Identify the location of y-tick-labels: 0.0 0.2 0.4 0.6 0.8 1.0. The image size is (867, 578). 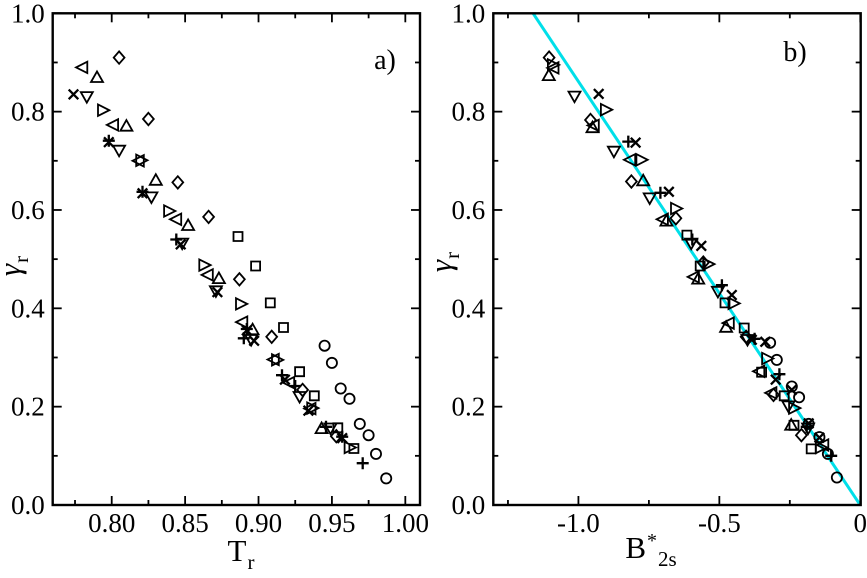
(28, 260).